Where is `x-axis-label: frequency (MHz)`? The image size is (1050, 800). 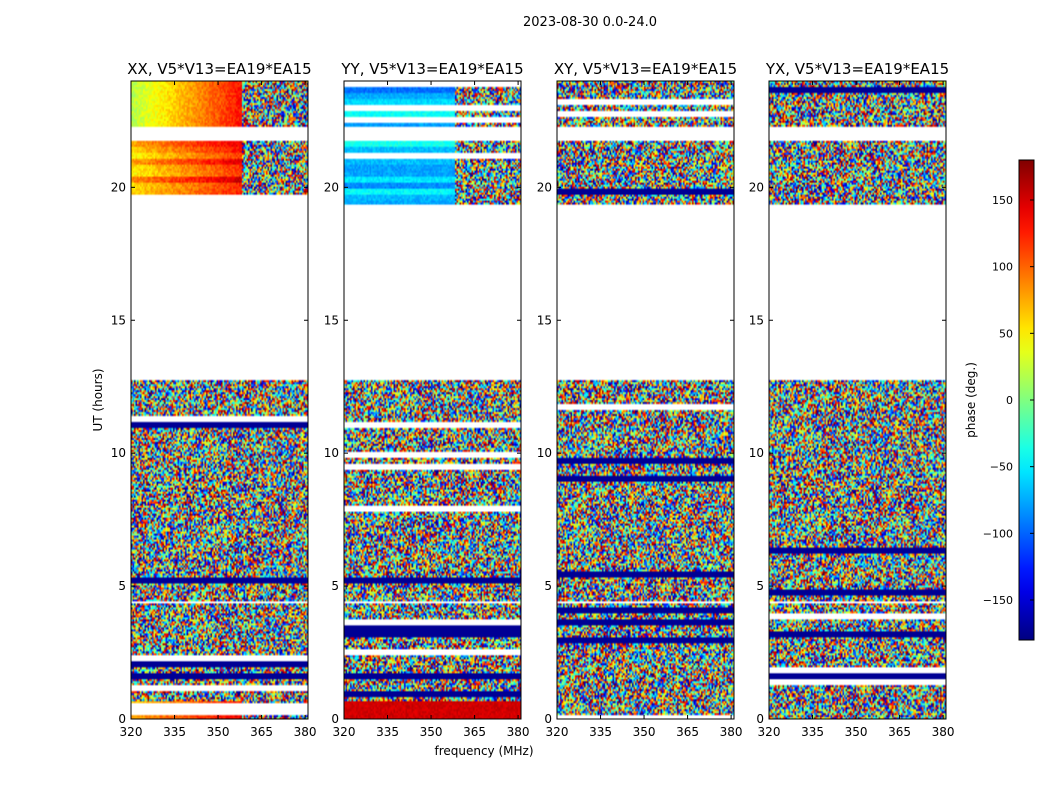
x-axis-label: frequency (MHz) is located at coordinates (483, 751).